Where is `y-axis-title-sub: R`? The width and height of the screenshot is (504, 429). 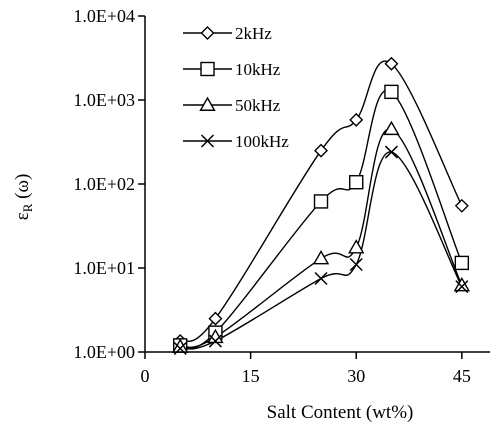 y-axis-title-sub: R is located at coordinates (27, 207).